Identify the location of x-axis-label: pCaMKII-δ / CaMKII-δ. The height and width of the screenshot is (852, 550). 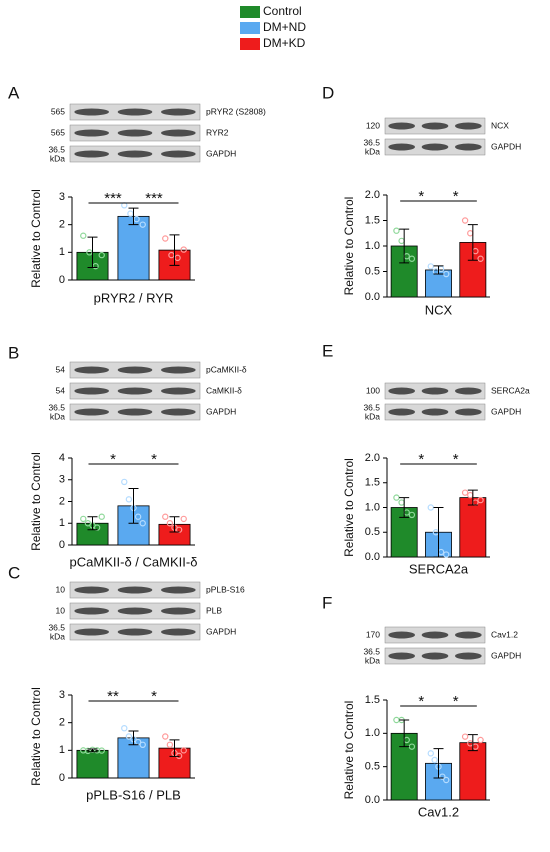
(134, 561).